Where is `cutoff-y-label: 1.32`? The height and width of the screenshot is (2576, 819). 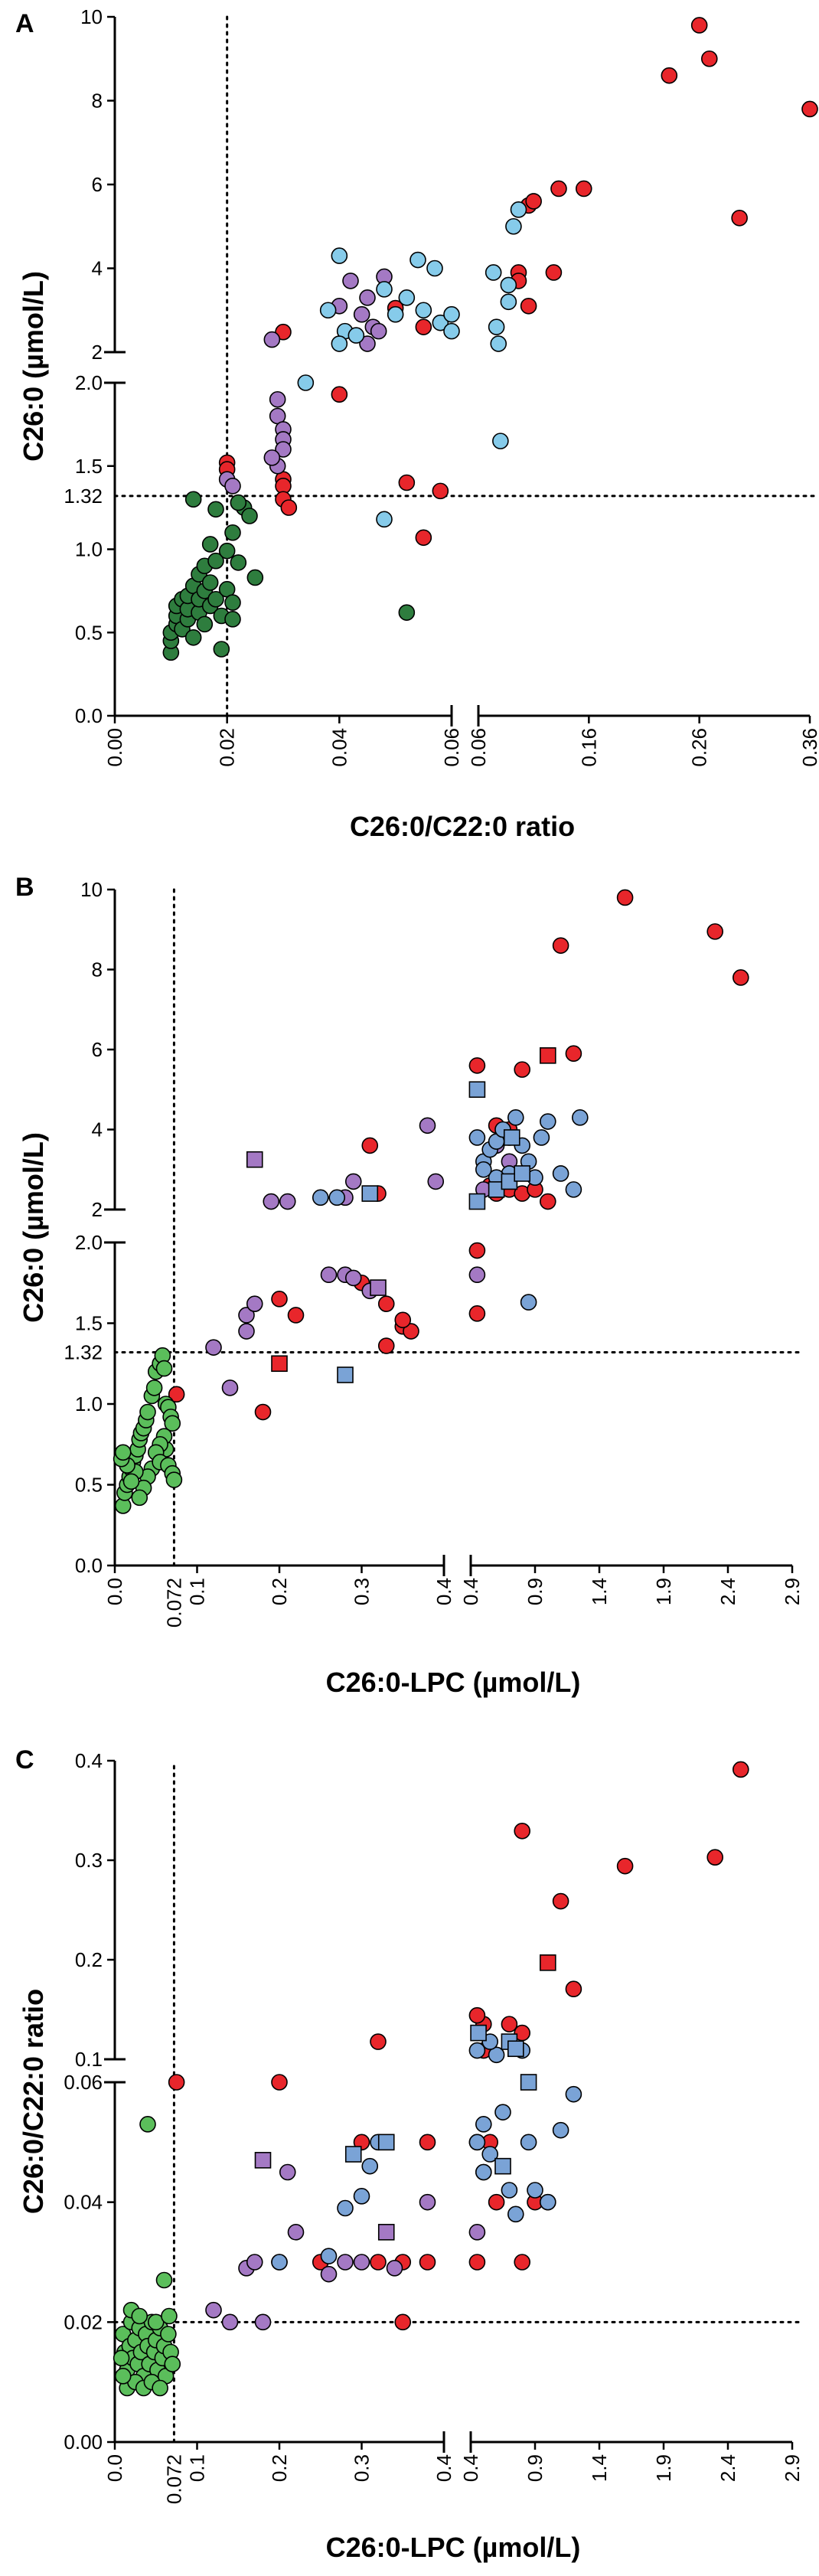
cutoff-y-label: 1.32 is located at coordinates (83, 497).